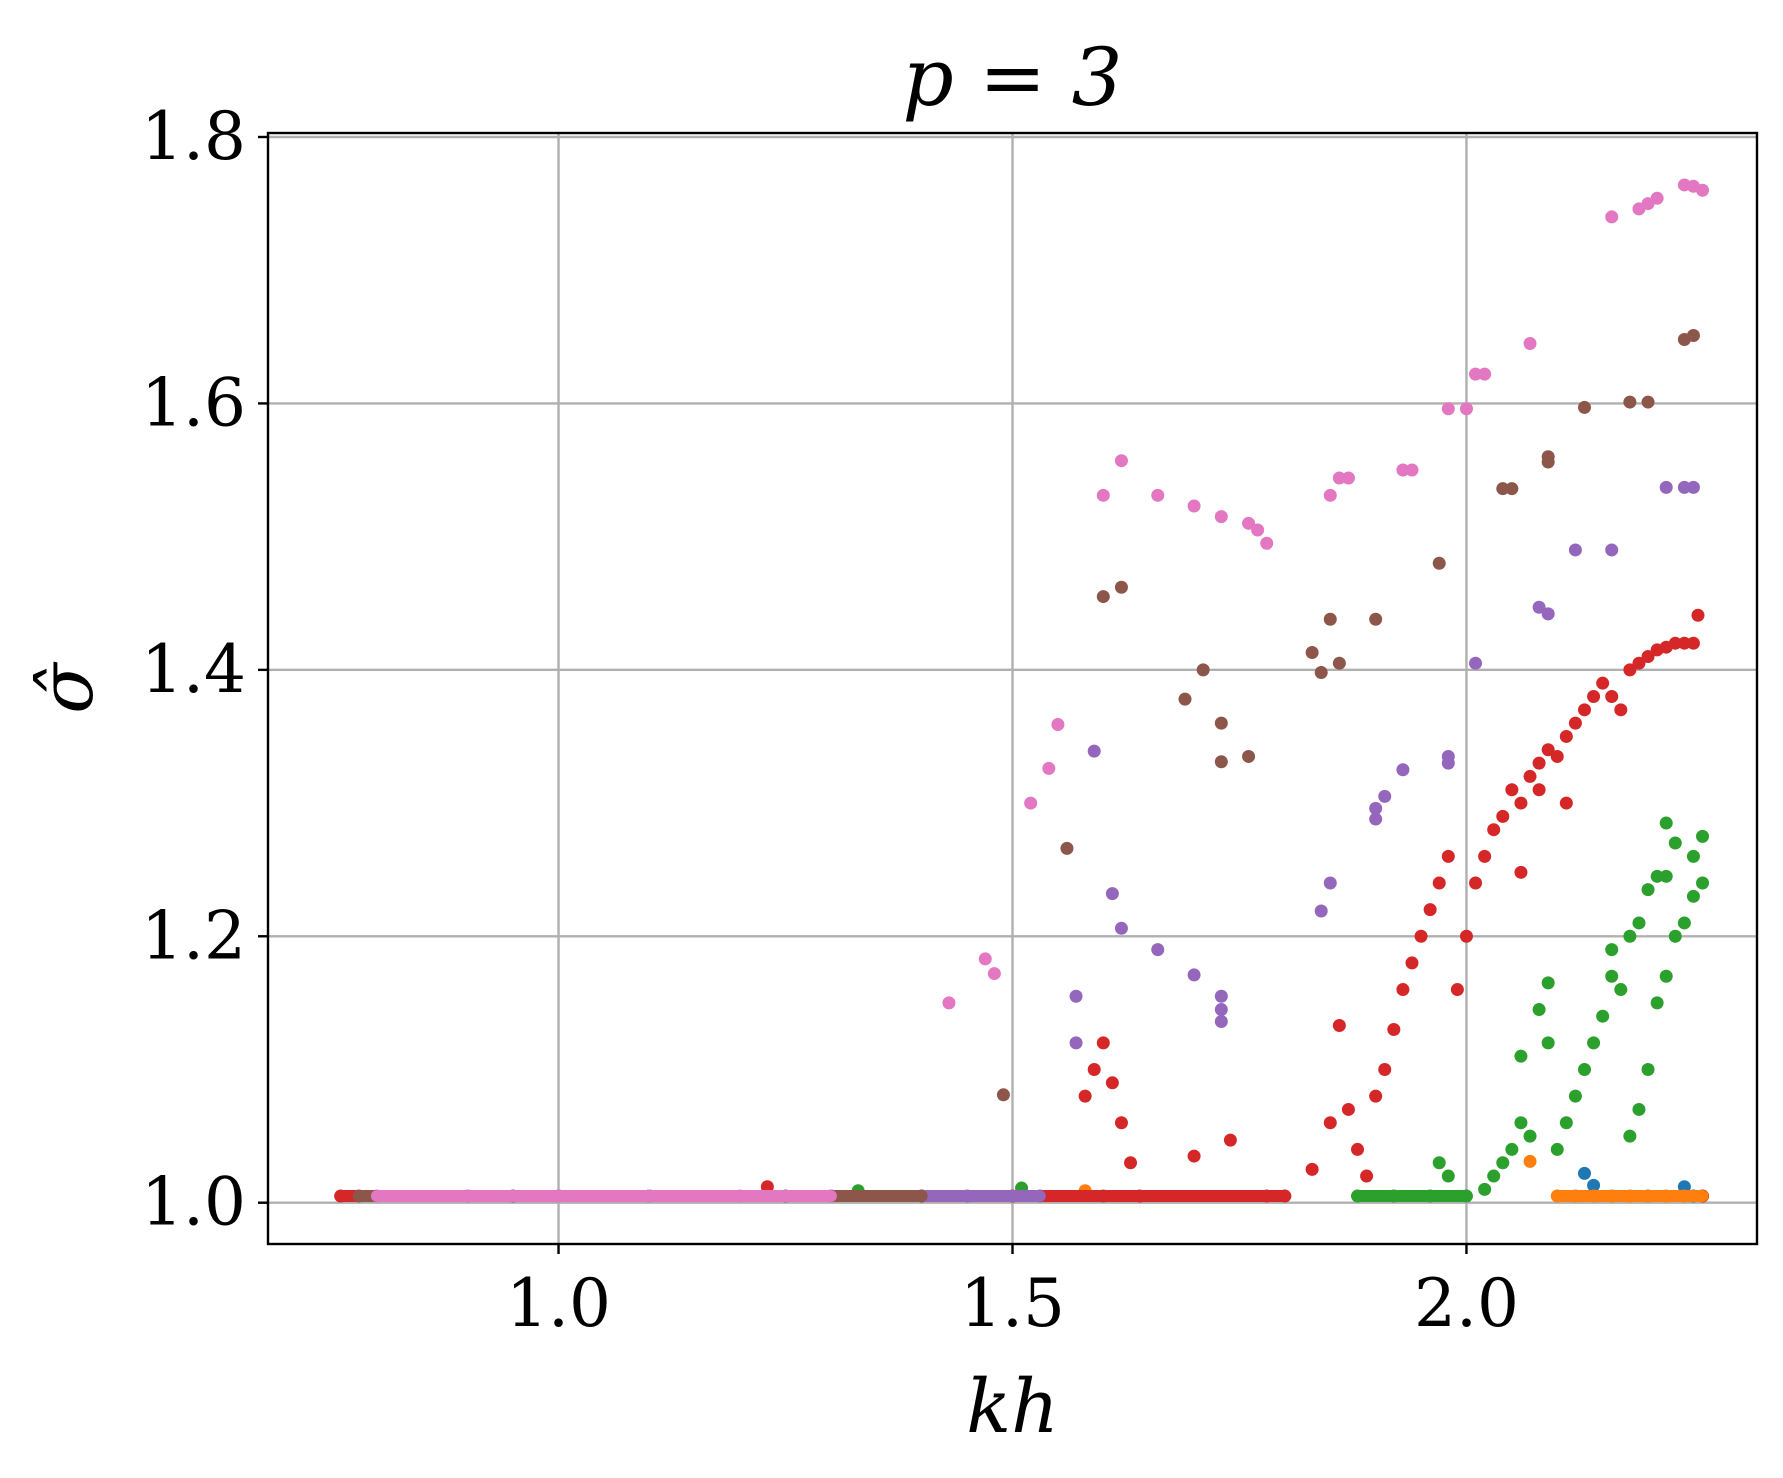 The height and width of the screenshot is (1478, 1783). What do you see at coordinates (1012, 1303) in the screenshot?
I see `x-tick-label: 1.5` at bounding box center [1012, 1303].